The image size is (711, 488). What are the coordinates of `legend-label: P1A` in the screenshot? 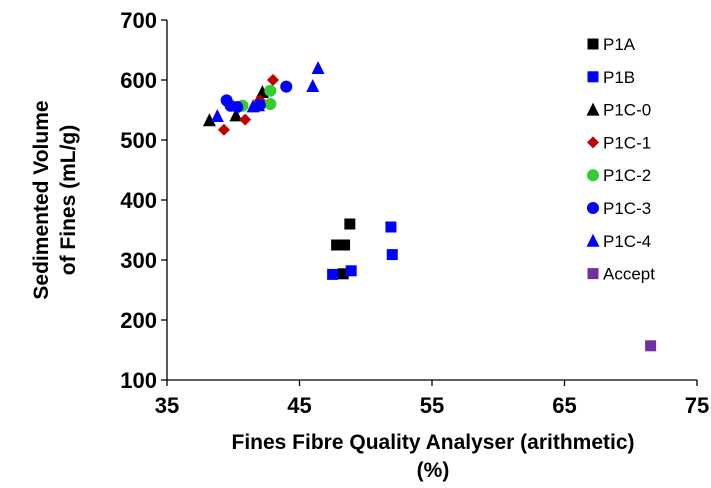 It's located at (619, 44).